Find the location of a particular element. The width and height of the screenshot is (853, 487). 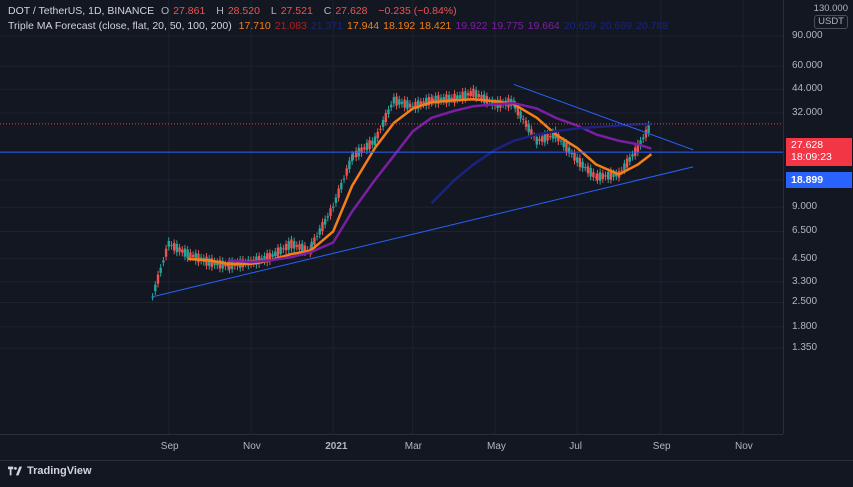

time-tick-label: 2021 is located at coordinates (336, 446).